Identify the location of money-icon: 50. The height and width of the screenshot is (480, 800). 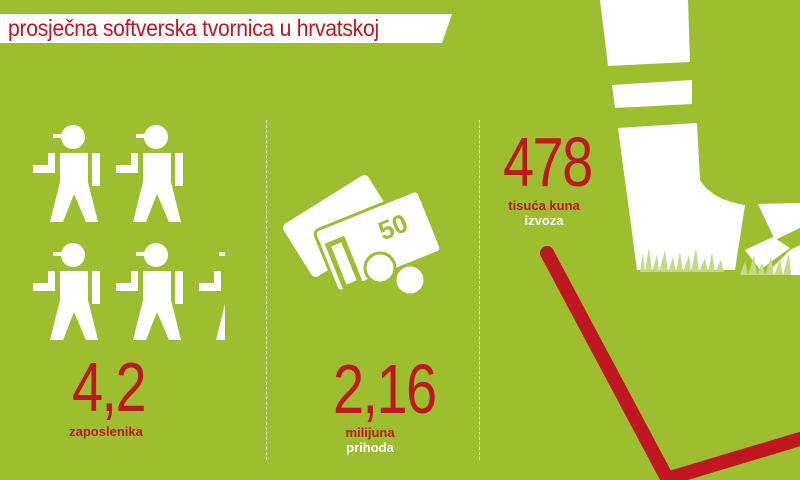
(363, 236).